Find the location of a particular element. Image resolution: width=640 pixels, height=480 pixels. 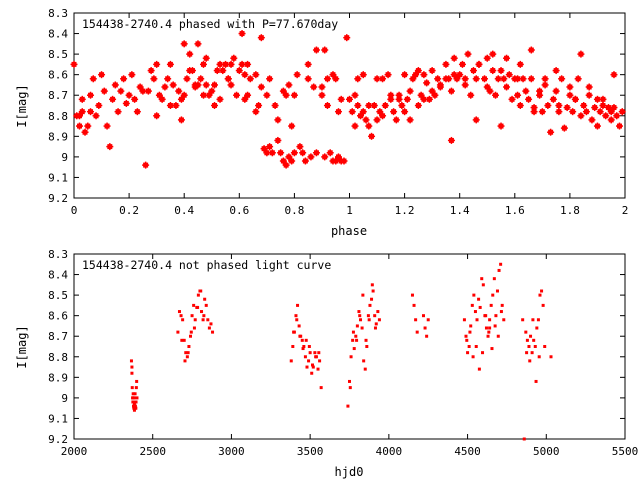

phased-plot-title: 154438-2740.4 phased with P=77.670day is located at coordinates (210, 24).